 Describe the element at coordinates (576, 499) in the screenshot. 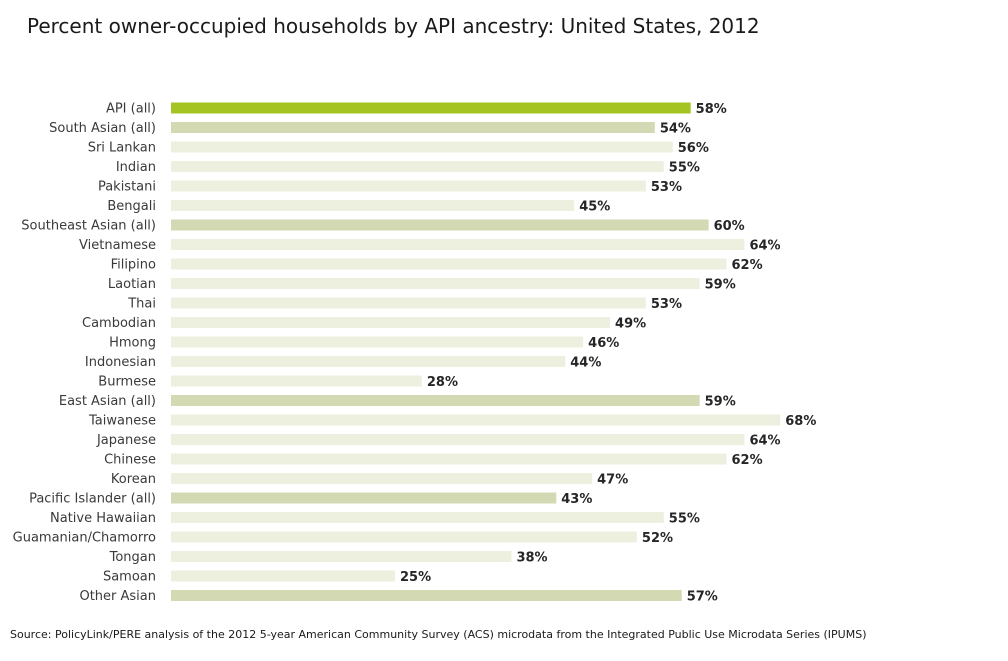

I see `value-label: 43%` at that location.